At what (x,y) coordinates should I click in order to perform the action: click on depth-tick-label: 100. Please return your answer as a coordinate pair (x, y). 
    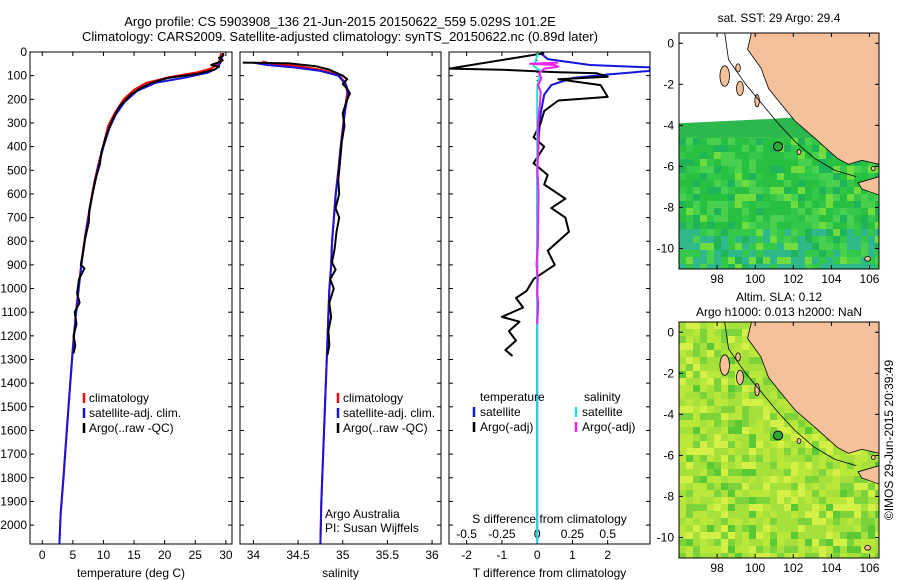
    Looking at the image, I should click on (17, 76).